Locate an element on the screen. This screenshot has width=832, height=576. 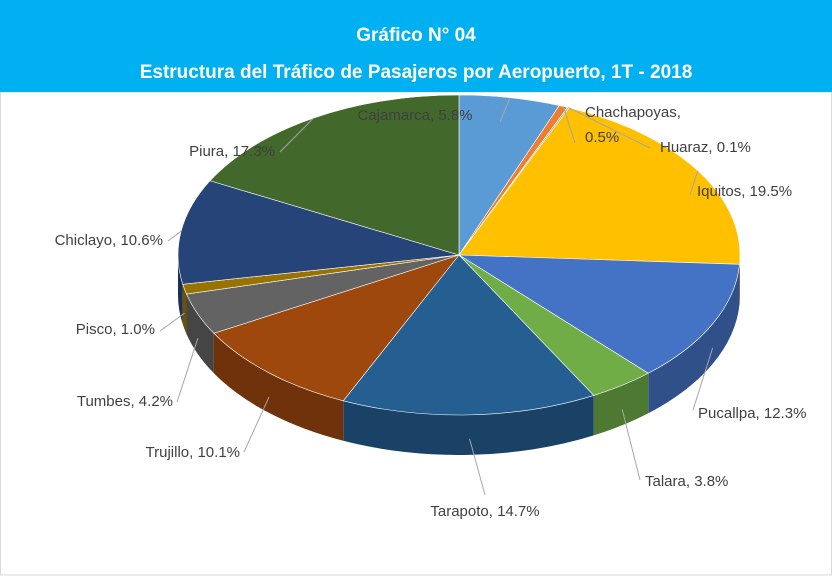
data-label: Cajamarca, 5.8% is located at coordinates (414, 115).